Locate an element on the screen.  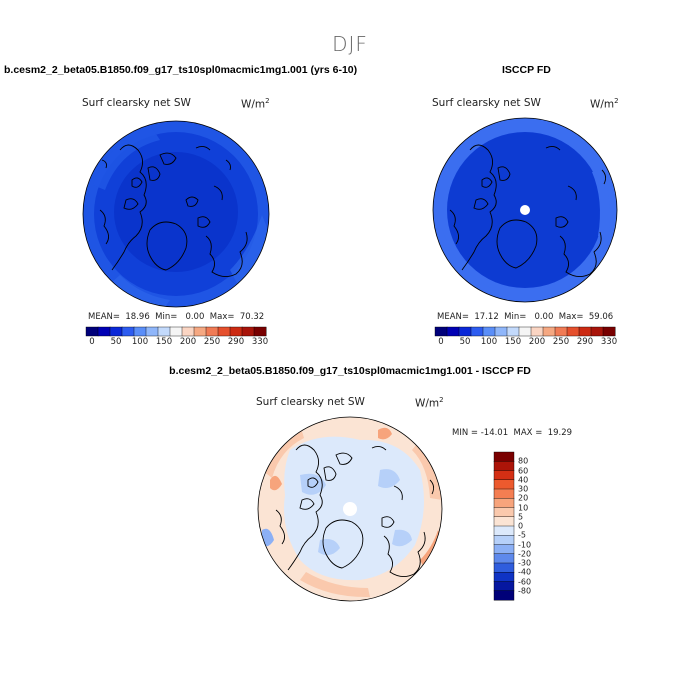
left-colorbar-swatch is located at coordinates (260, 331).